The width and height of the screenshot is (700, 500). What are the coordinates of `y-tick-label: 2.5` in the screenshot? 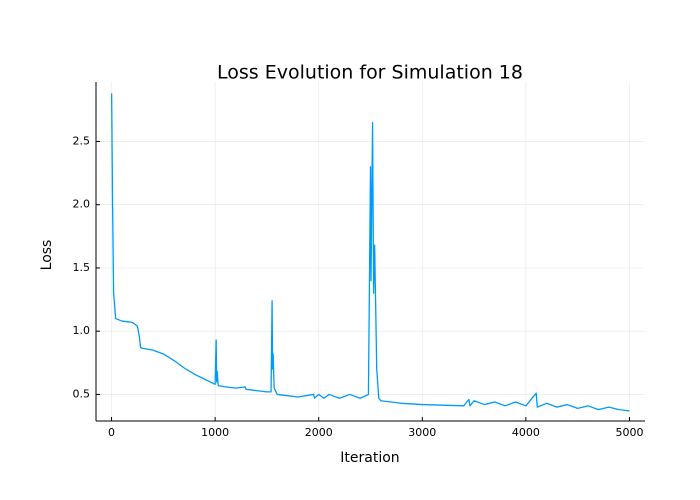 It's located at (82, 140).